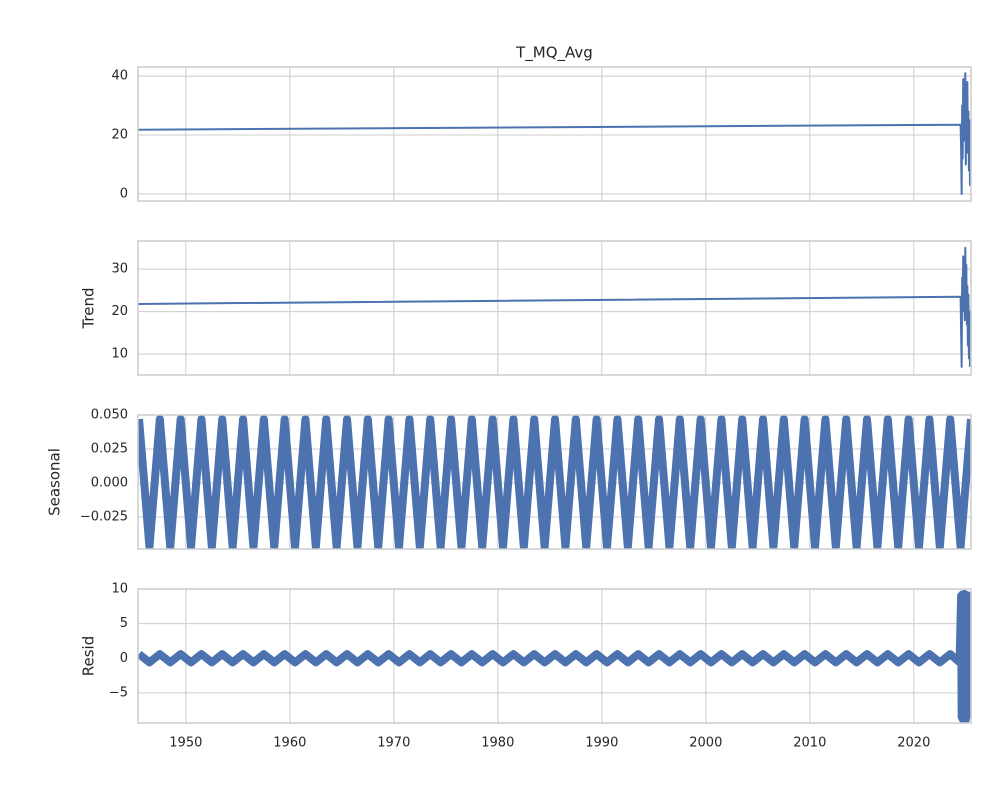  What do you see at coordinates (119, 269) in the screenshot?
I see `y-tick-label: 30` at bounding box center [119, 269].